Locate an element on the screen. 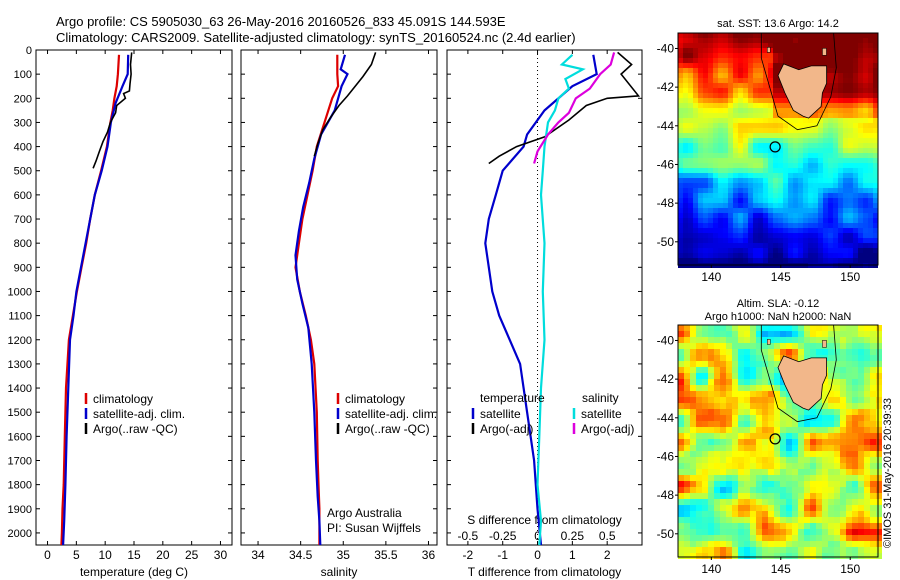 Image resolution: width=900 pixels, height=580 pixels. y-tick-label: 500 is located at coordinates (23, 172).